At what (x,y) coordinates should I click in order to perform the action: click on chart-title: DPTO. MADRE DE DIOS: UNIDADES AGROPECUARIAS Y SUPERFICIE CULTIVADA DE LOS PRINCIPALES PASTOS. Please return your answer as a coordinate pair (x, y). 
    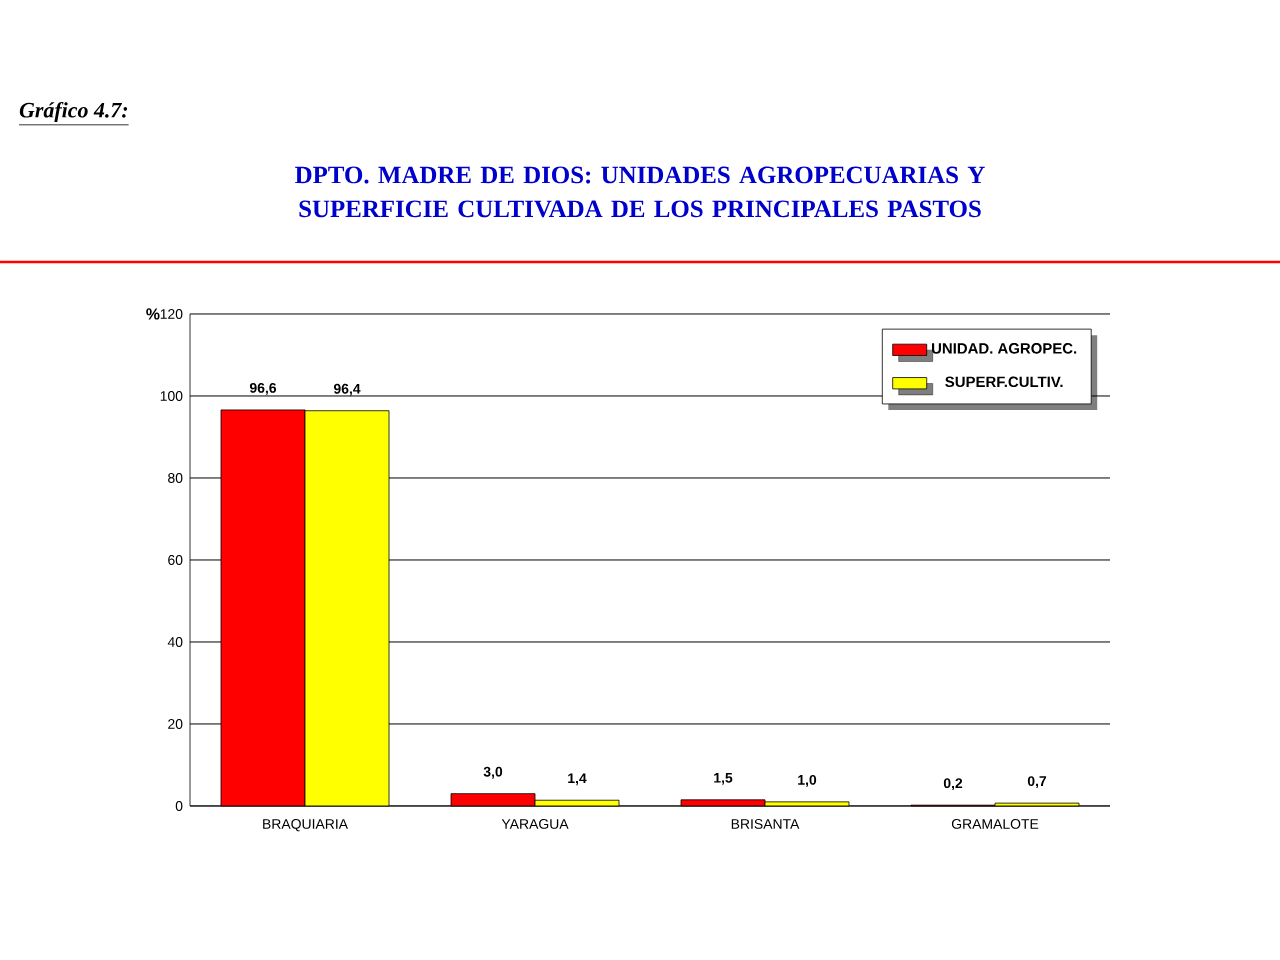
    Looking at the image, I should click on (640, 192).